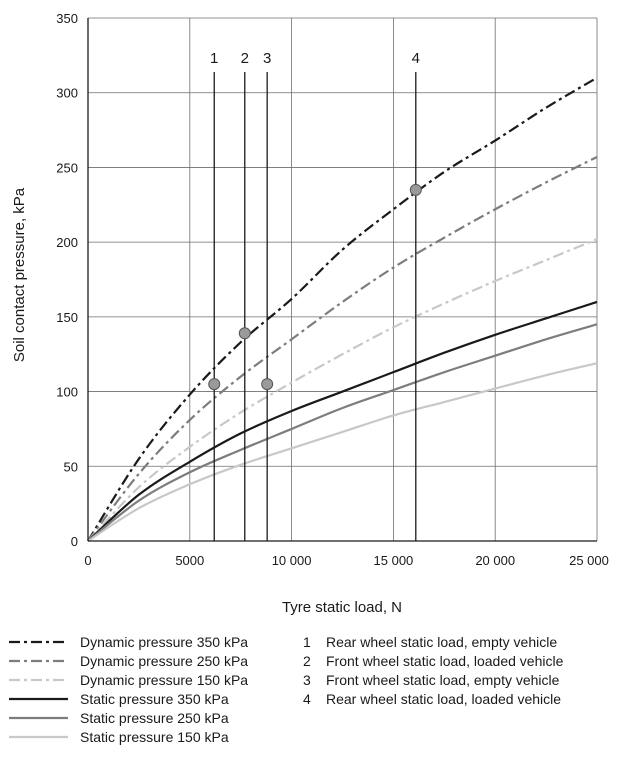  Describe the element at coordinates (74, 541) in the screenshot. I see `y-tick-label: 0` at that location.